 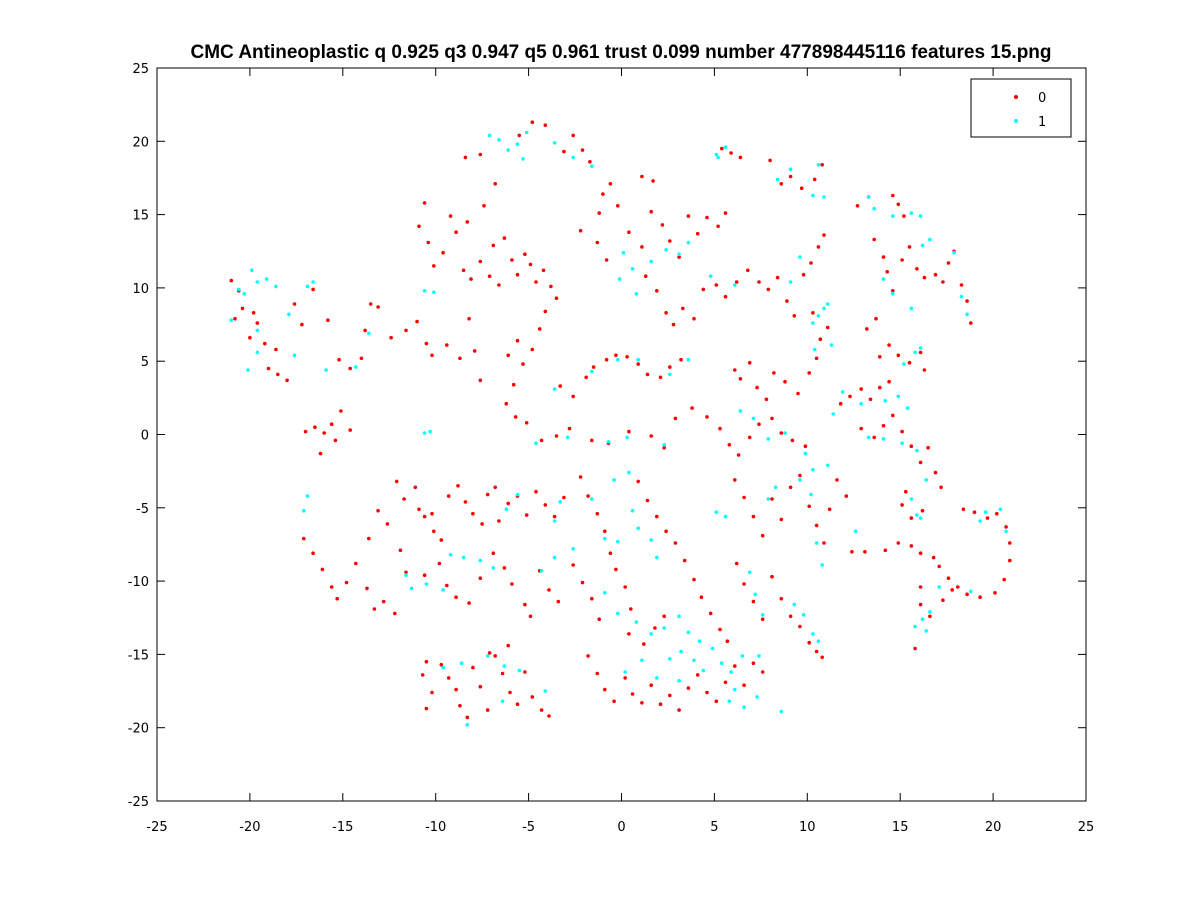 What do you see at coordinates (138, 582) in the screenshot?
I see `y-tick-label: -10` at bounding box center [138, 582].